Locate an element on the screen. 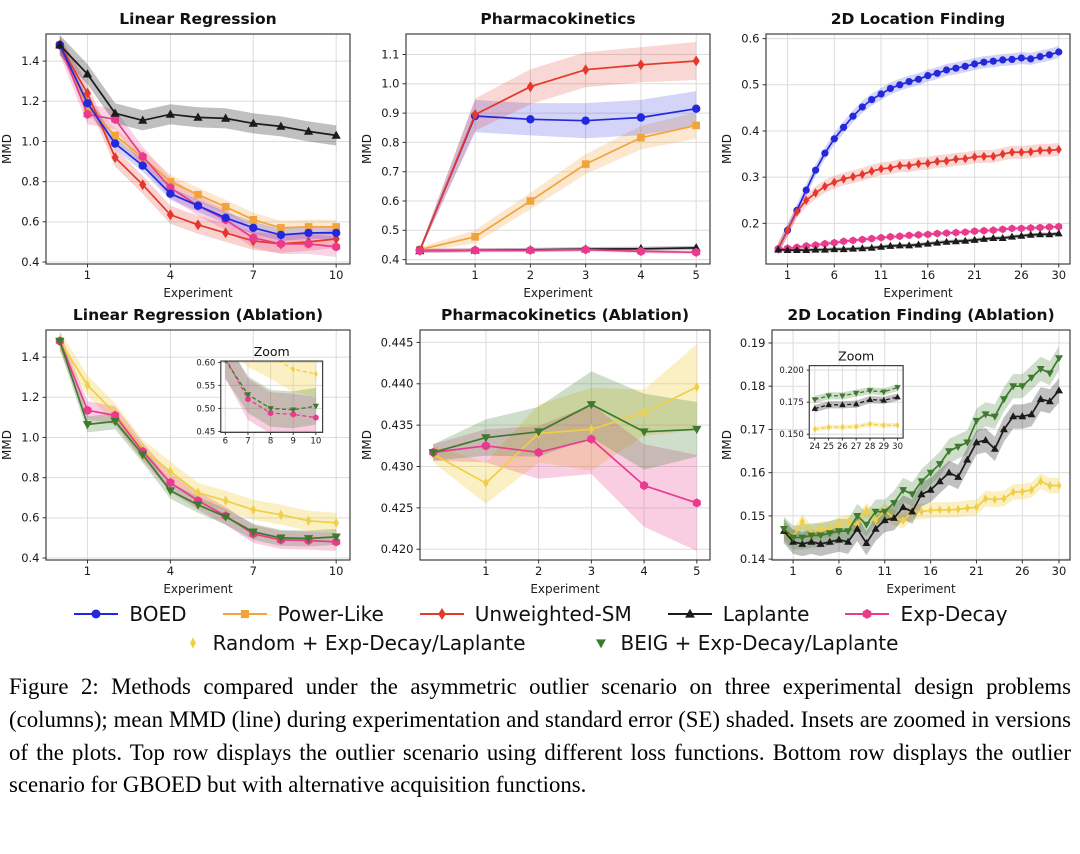 The image size is (1080, 854). axes-ticks: 24 25 26 27 28 29 30 0.150 0.175 0.200 is located at coordinates (841, 409).